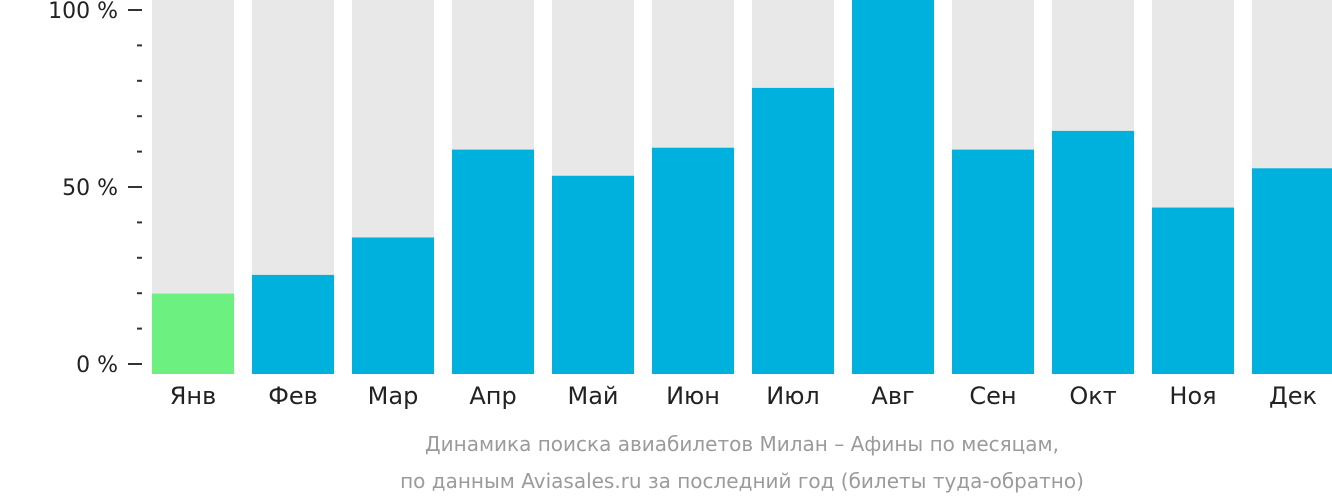 Image resolution: width=1332 pixels, height=502 pixels. What do you see at coordinates (892, 396) in the screenshot?
I see `x-tick-label: Авг` at bounding box center [892, 396].